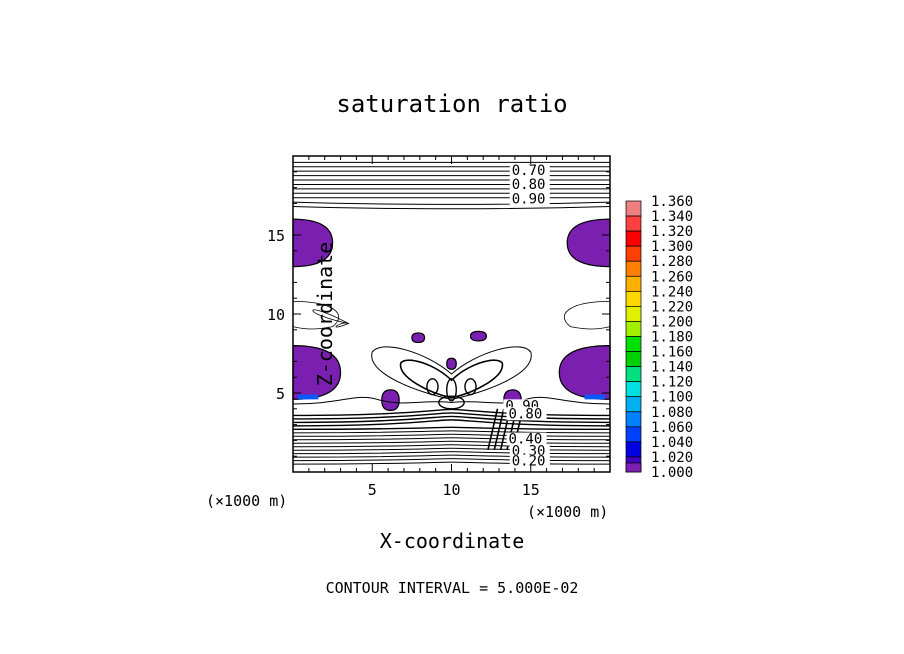  I want to click on contour-line-butterfly-outer, so click(451, 373).